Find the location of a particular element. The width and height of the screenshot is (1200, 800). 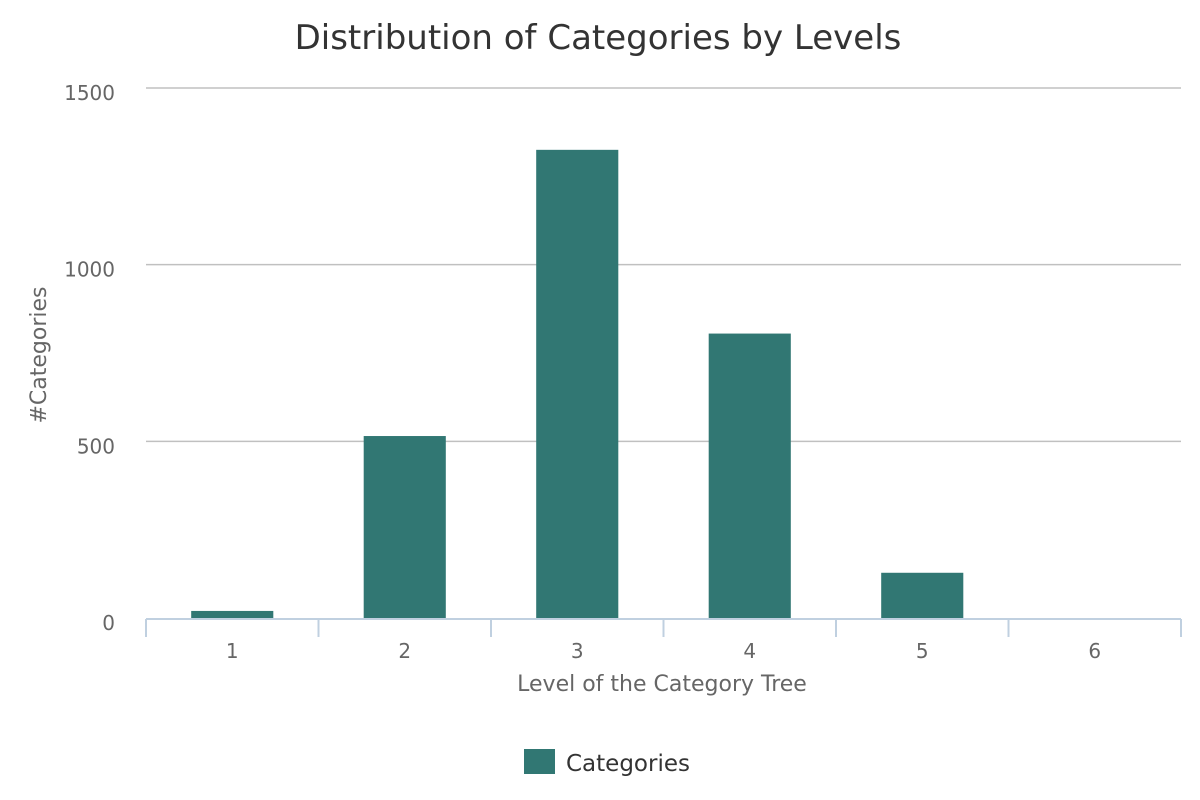

legend-swatch is located at coordinates (539, 761).